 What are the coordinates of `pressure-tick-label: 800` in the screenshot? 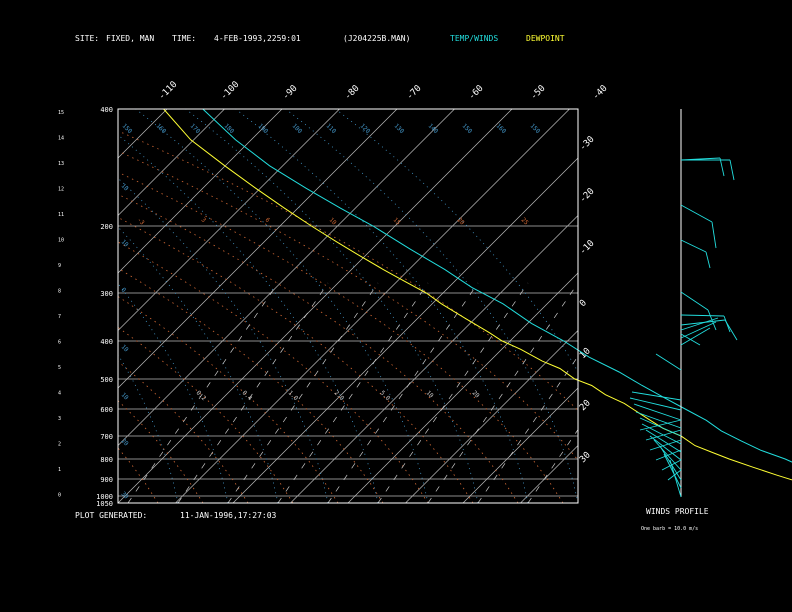 It's located at (106, 460).